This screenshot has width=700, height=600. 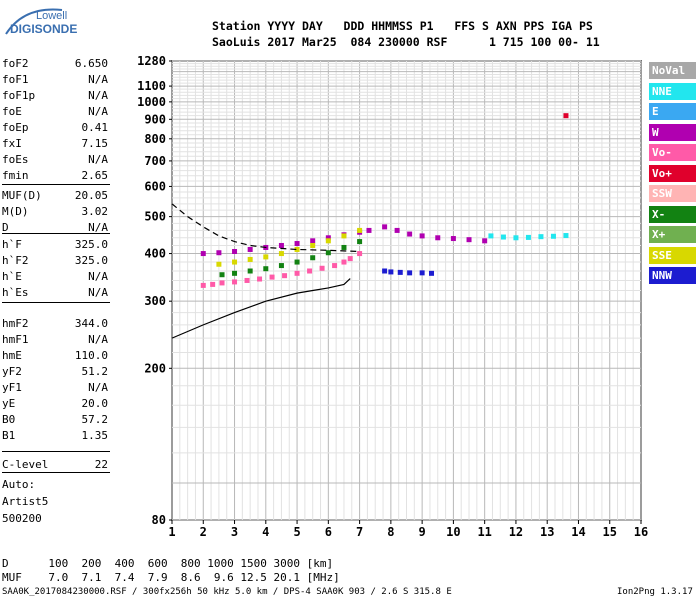 What do you see at coordinates (672, 173) in the screenshot?
I see `legend-entry-vo-: Vo+` at bounding box center [672, 173].